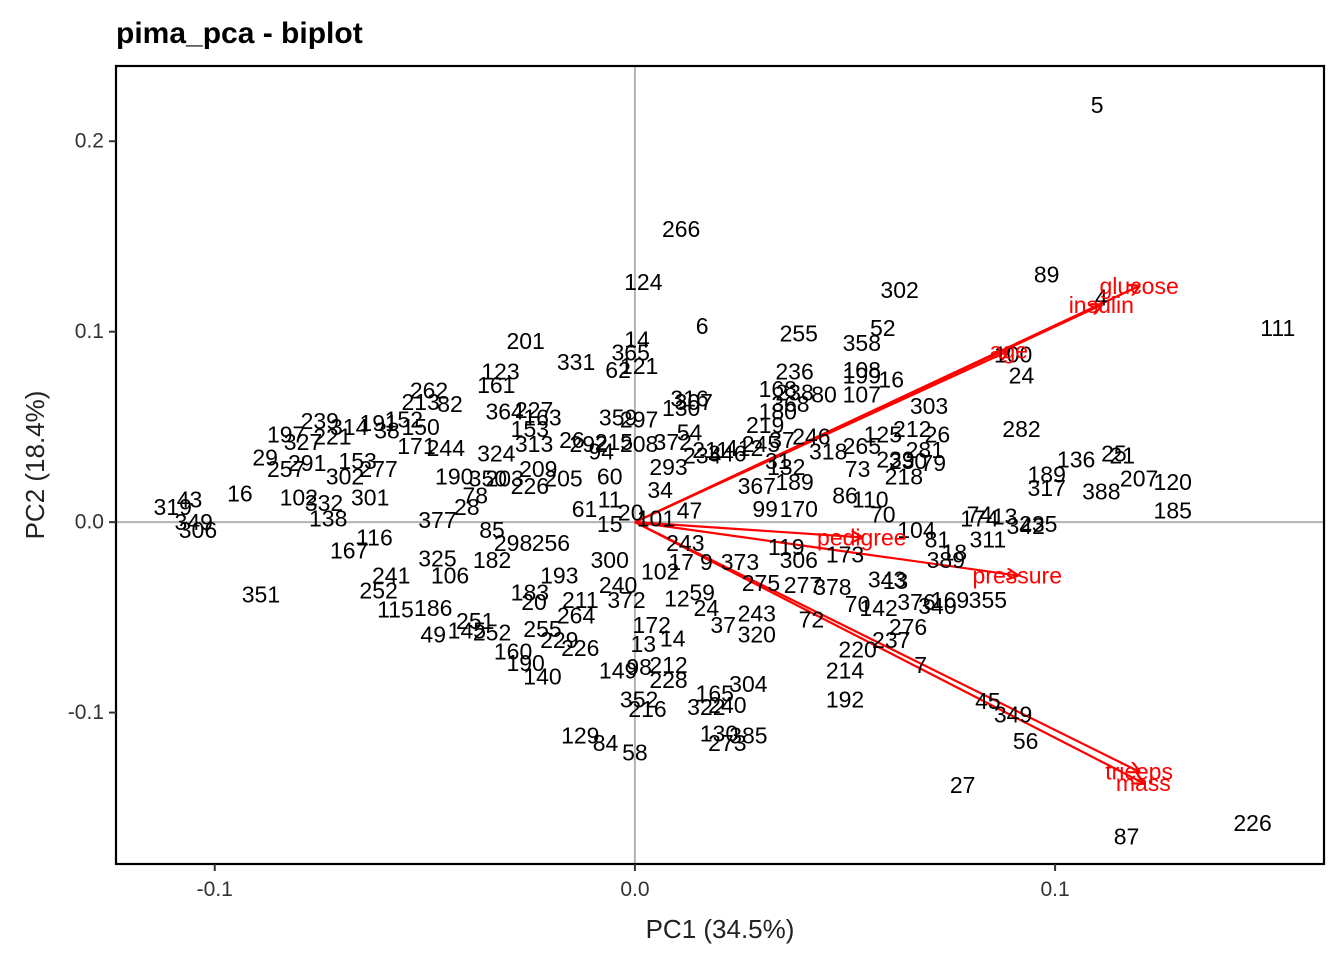  I want to click on loading-arrow-triceps, so click(886, 646).